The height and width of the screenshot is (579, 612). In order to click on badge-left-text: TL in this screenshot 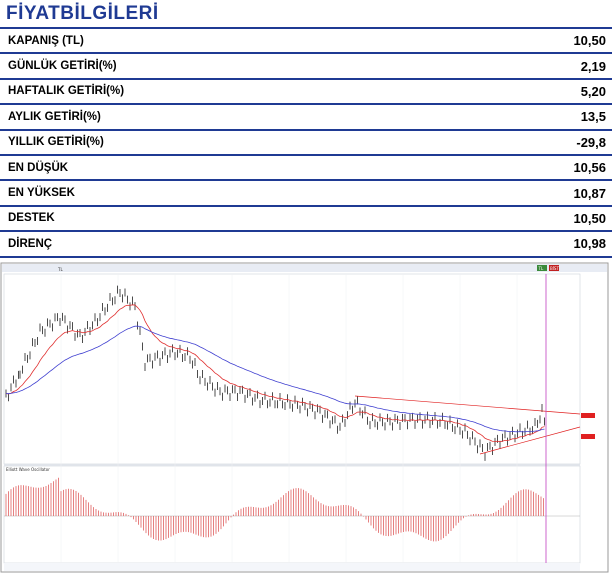, I will do `click(541, 268)`.